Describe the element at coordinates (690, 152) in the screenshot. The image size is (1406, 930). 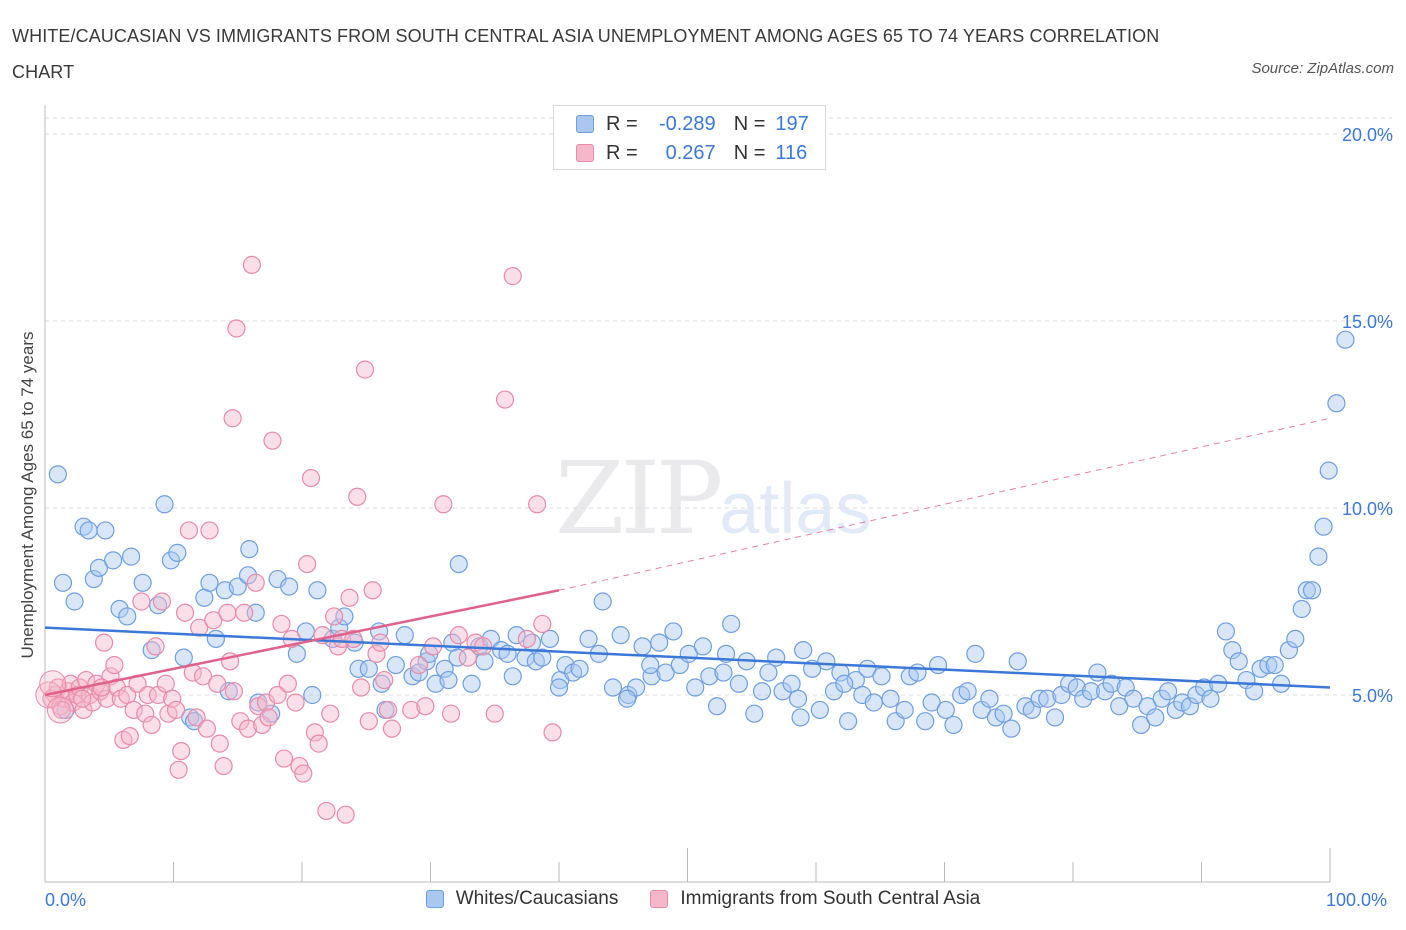
I see `legend-r-value-immigrants: 0.267` at that location.